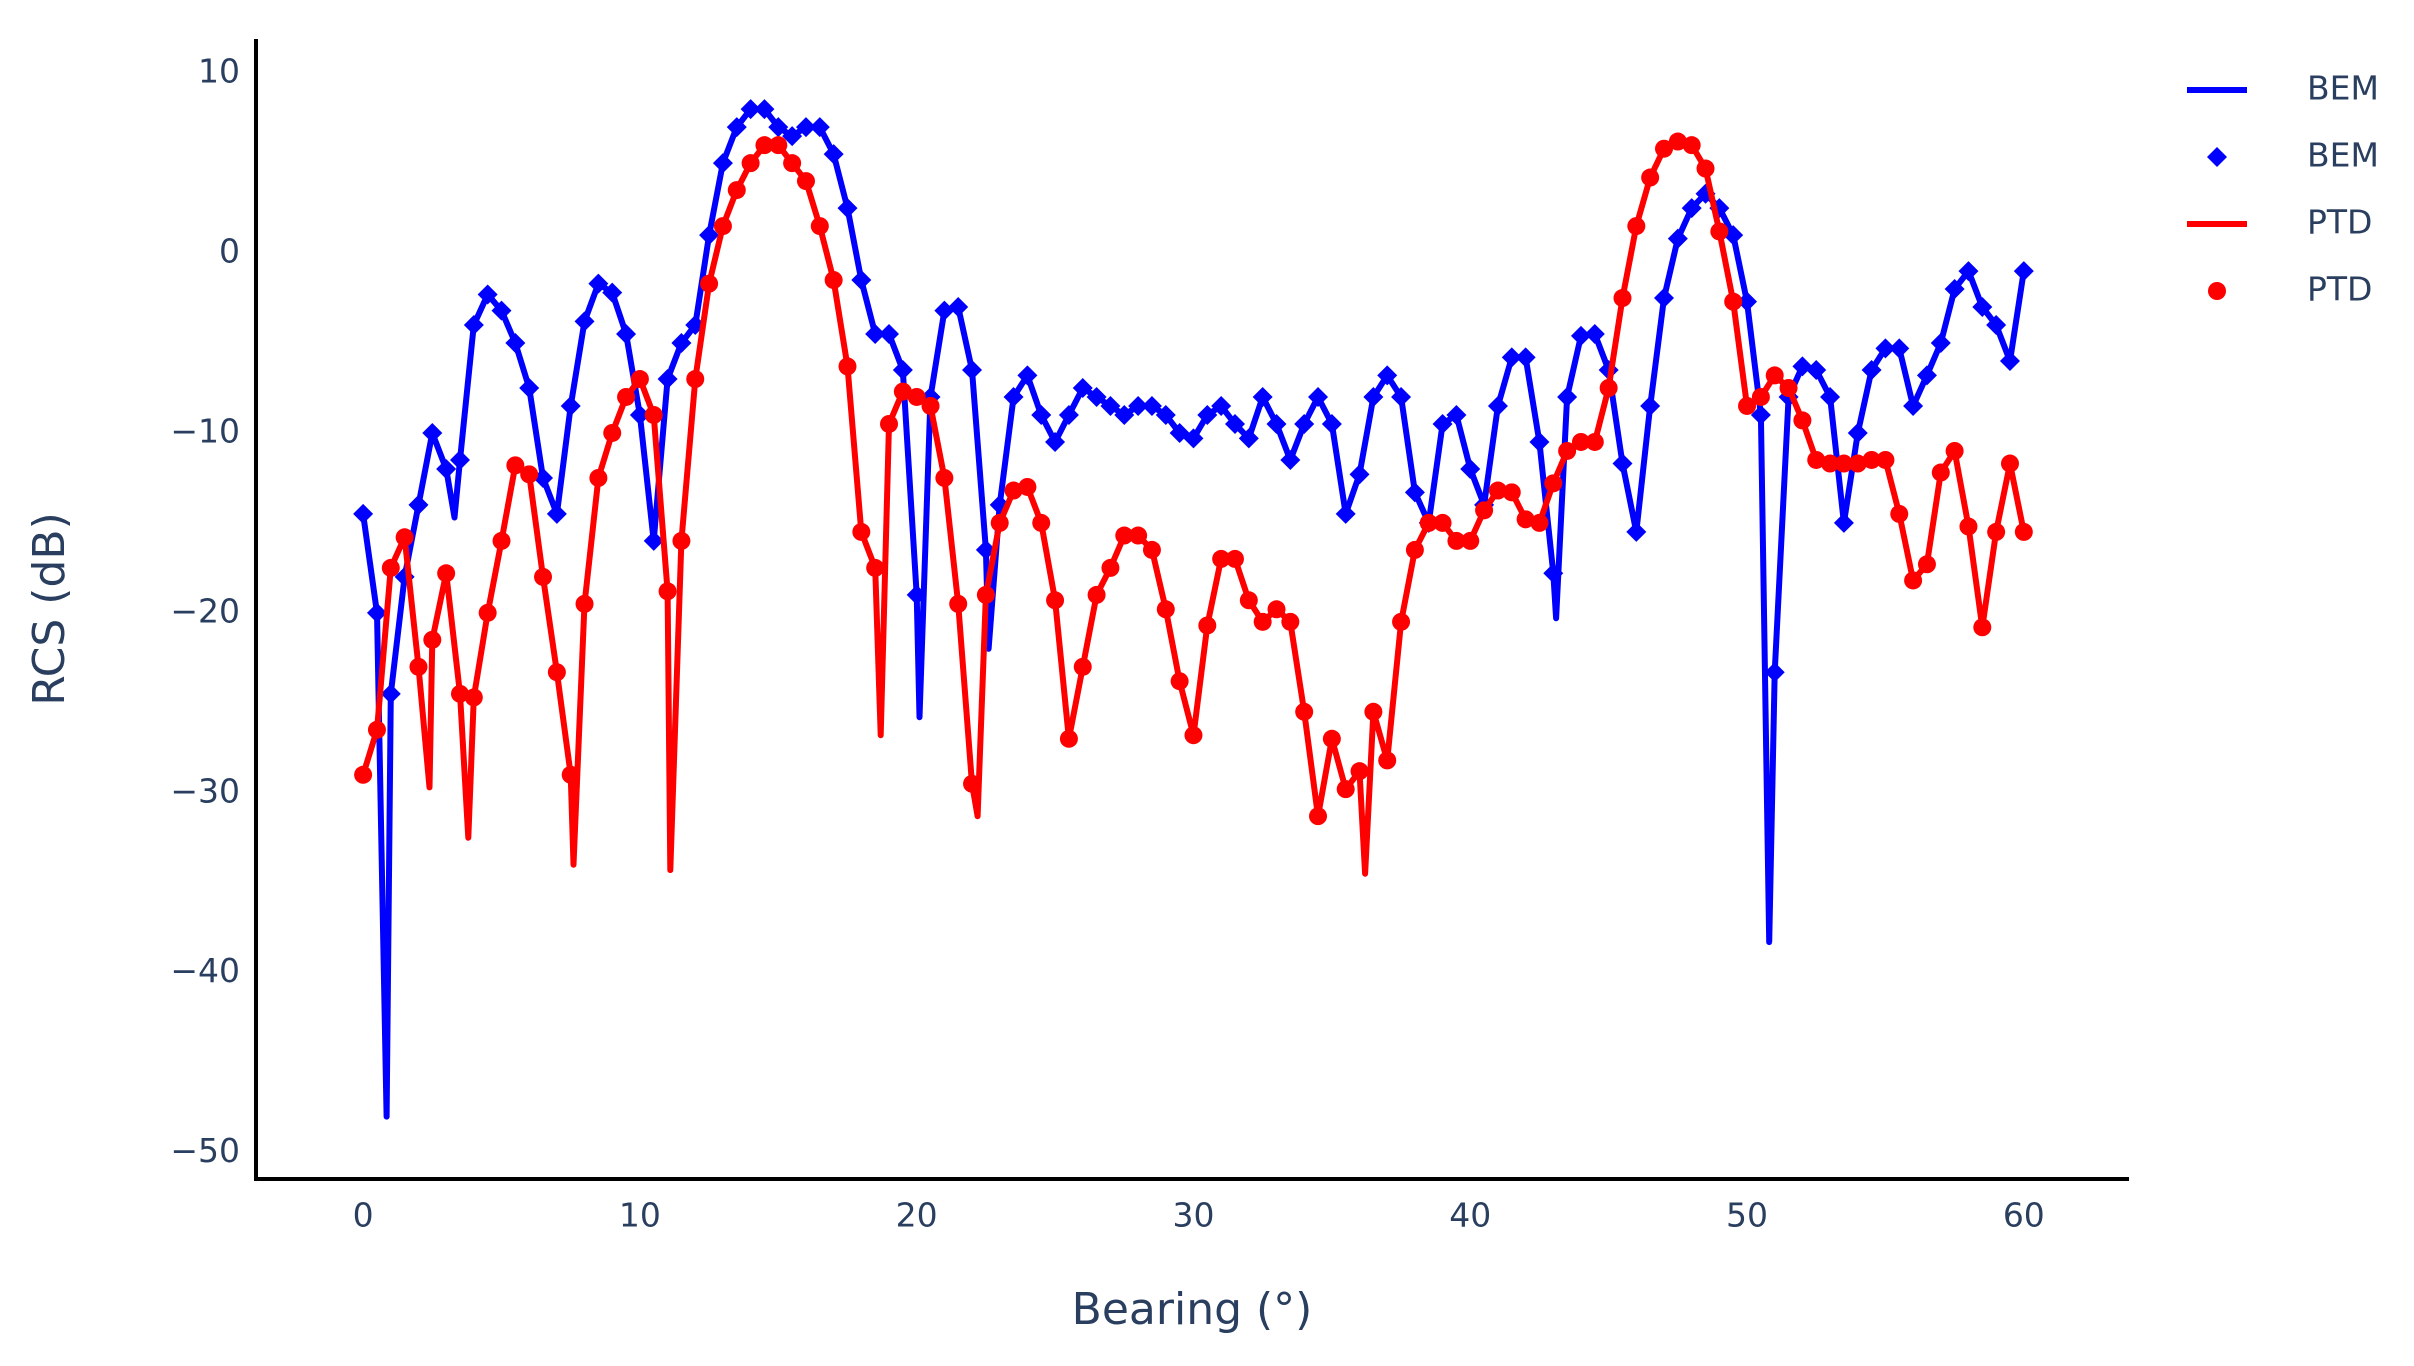  Describe the element at coordinates (205, 610) in the screenshot. I see `y-tick-label: −20` at that location.